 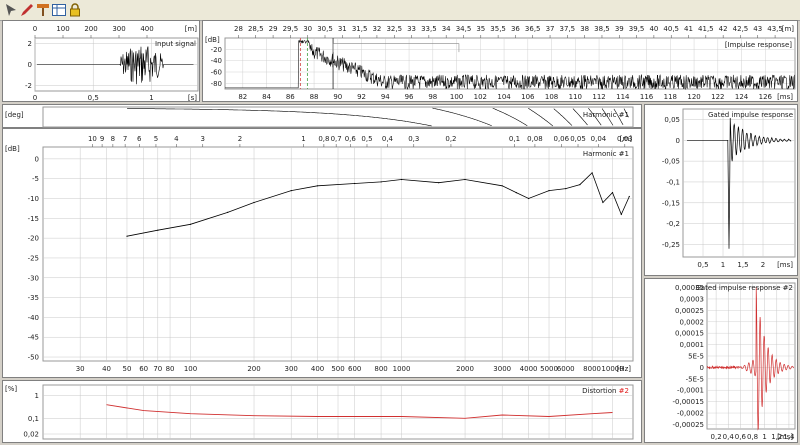 I want to click on chart-title: Gated impulse response, so click(x=750, y=115).